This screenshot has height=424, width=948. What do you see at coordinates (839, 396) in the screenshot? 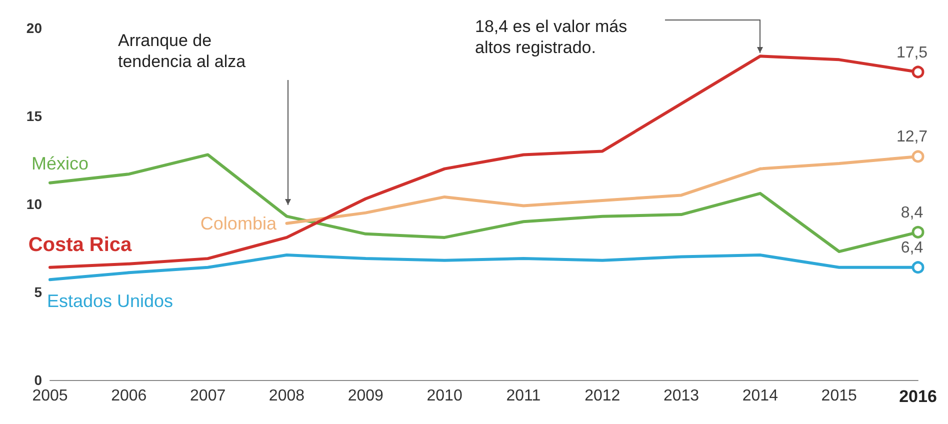
I see `x-tick-label: 2015` at bounding box center [839, 396].